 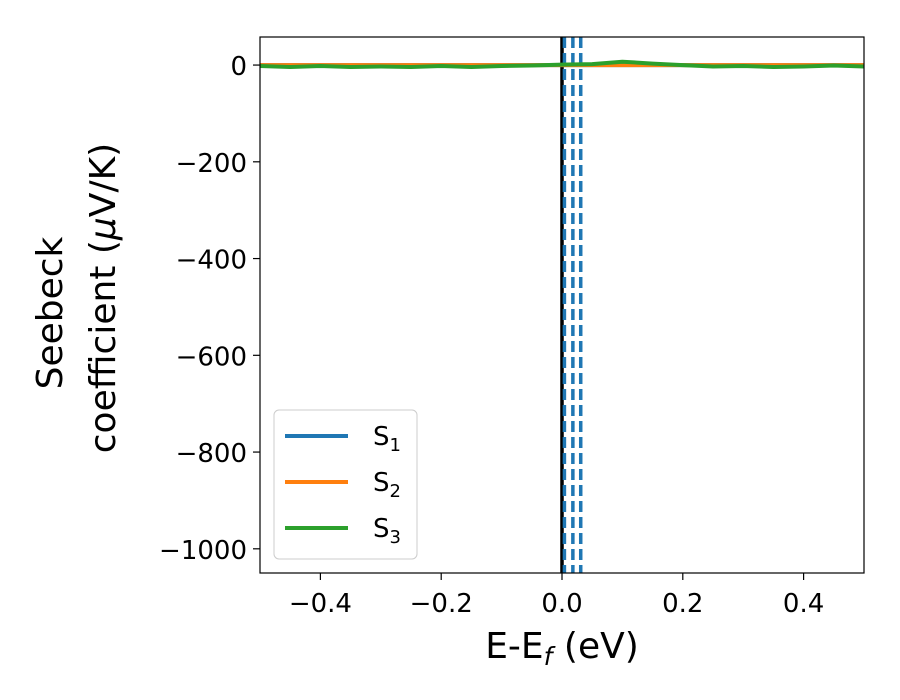 I want to click on x-tick-label: 0.0, so click(x=561, y=604).